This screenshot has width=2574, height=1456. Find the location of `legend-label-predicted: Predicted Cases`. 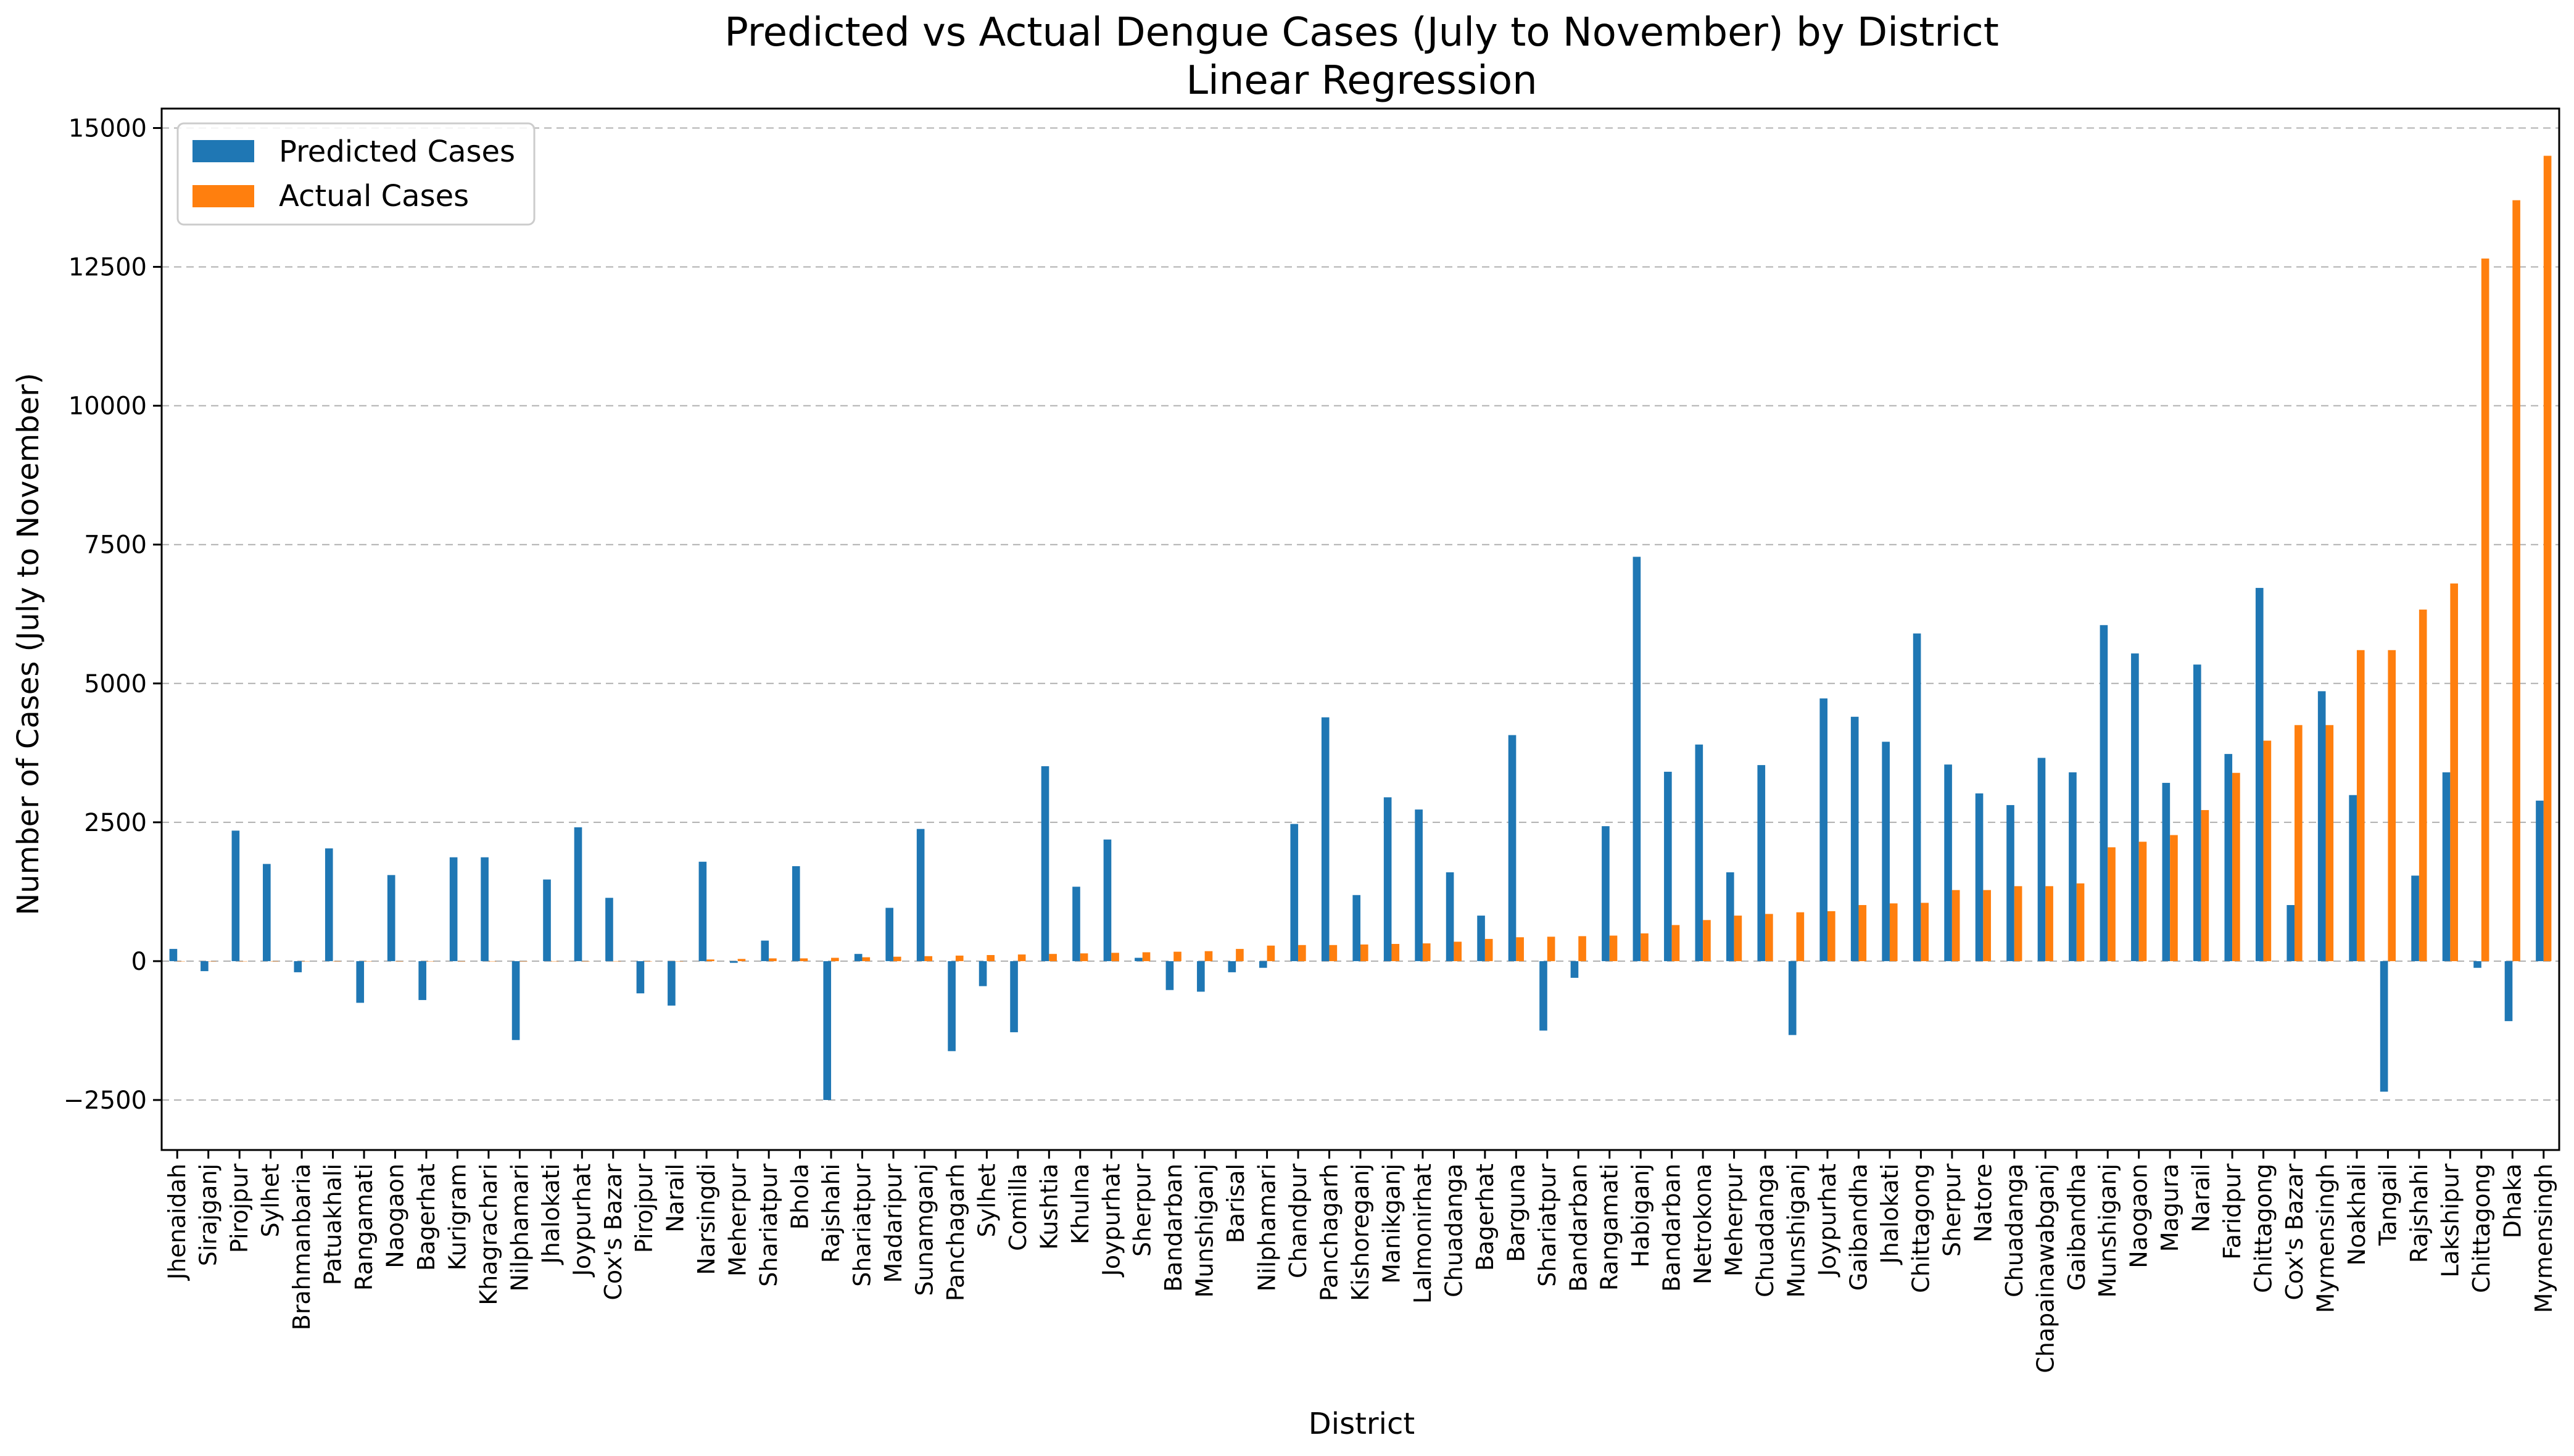

legend-label-predicted: Predicted Cases is located at coordinates (397, 151).